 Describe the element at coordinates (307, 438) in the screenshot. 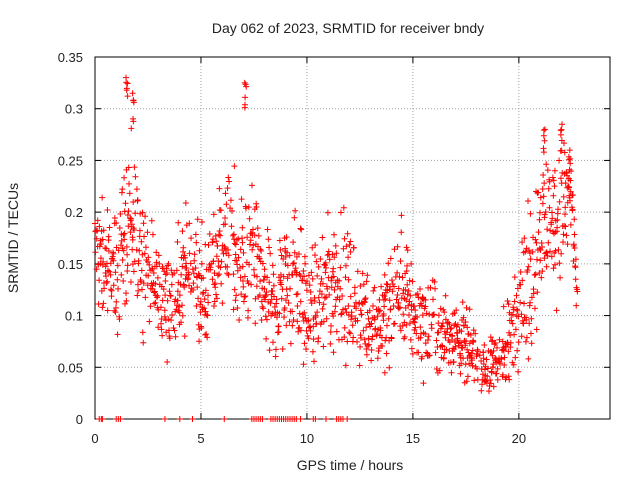

I see `x-tick-label: 10` at that location.